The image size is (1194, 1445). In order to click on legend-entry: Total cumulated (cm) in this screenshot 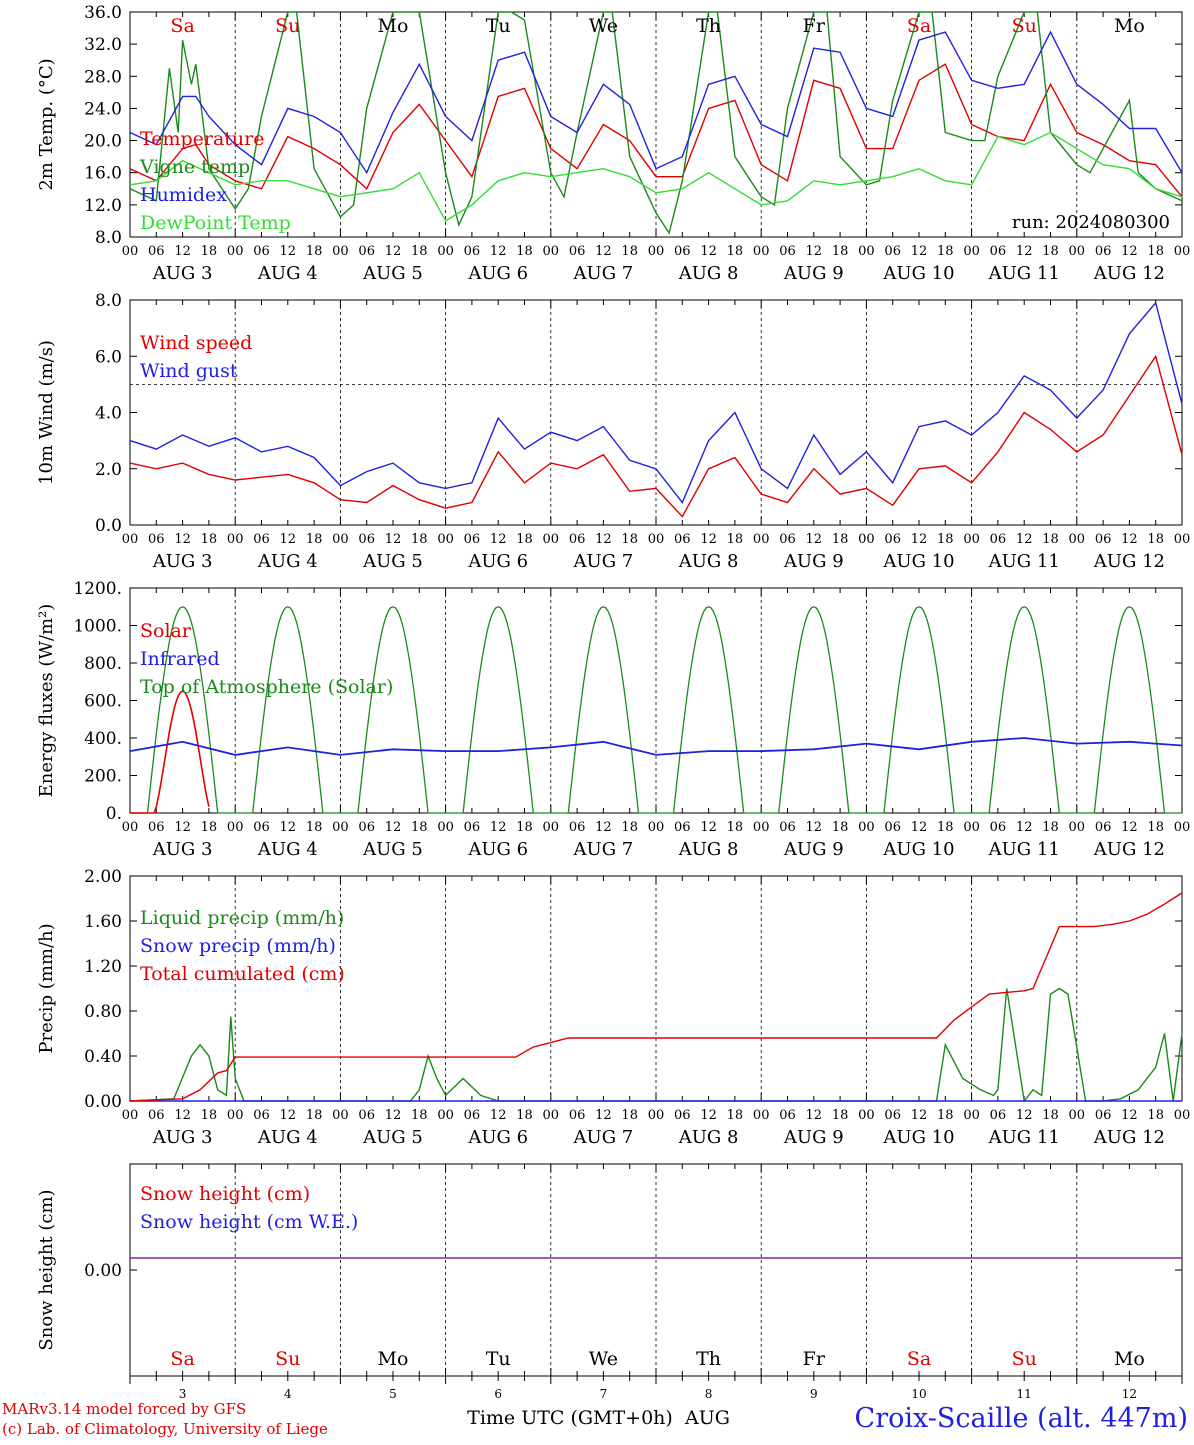, I will do `click(242, 974)`.